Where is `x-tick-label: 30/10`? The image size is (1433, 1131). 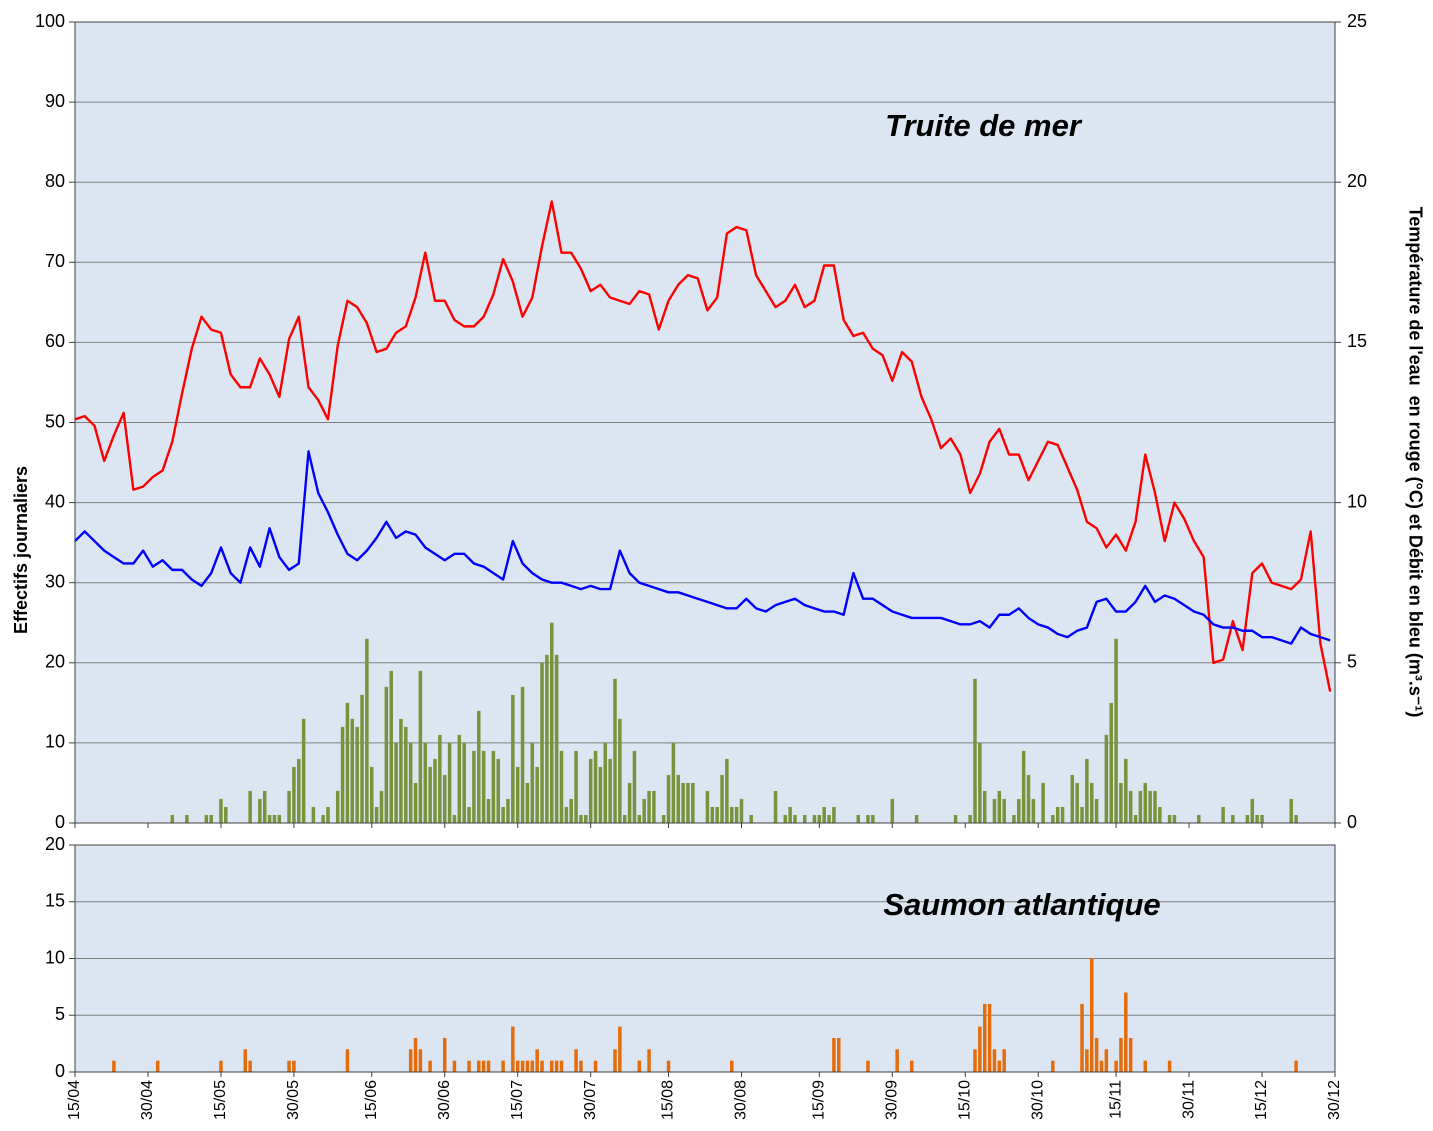 x-tick-label: 30/10 is located at coordinates (1037, 1100).